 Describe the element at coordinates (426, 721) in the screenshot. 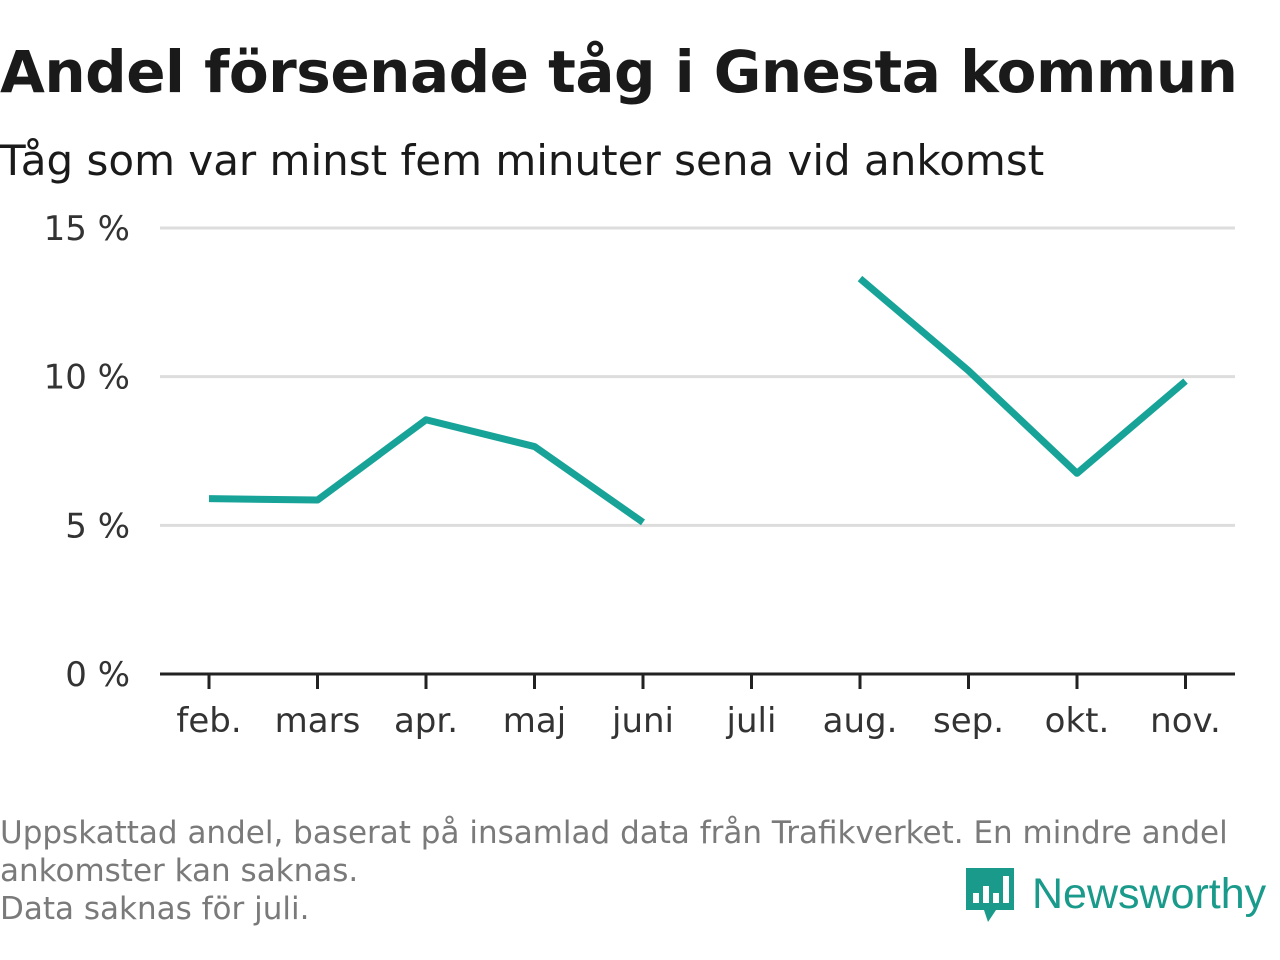

I see `x-tick-label: apr.` at that location.